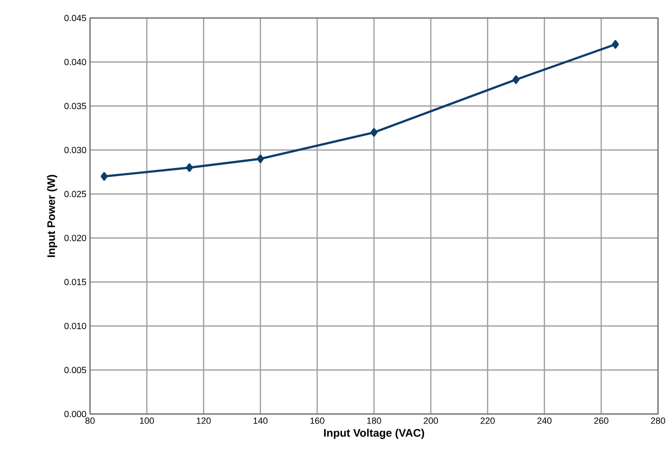 This screenshot has width=670, height=467. Describe the element at coordinates (75, 414) in the screenshot. I see `y-tick-label: 0.000` at that location.